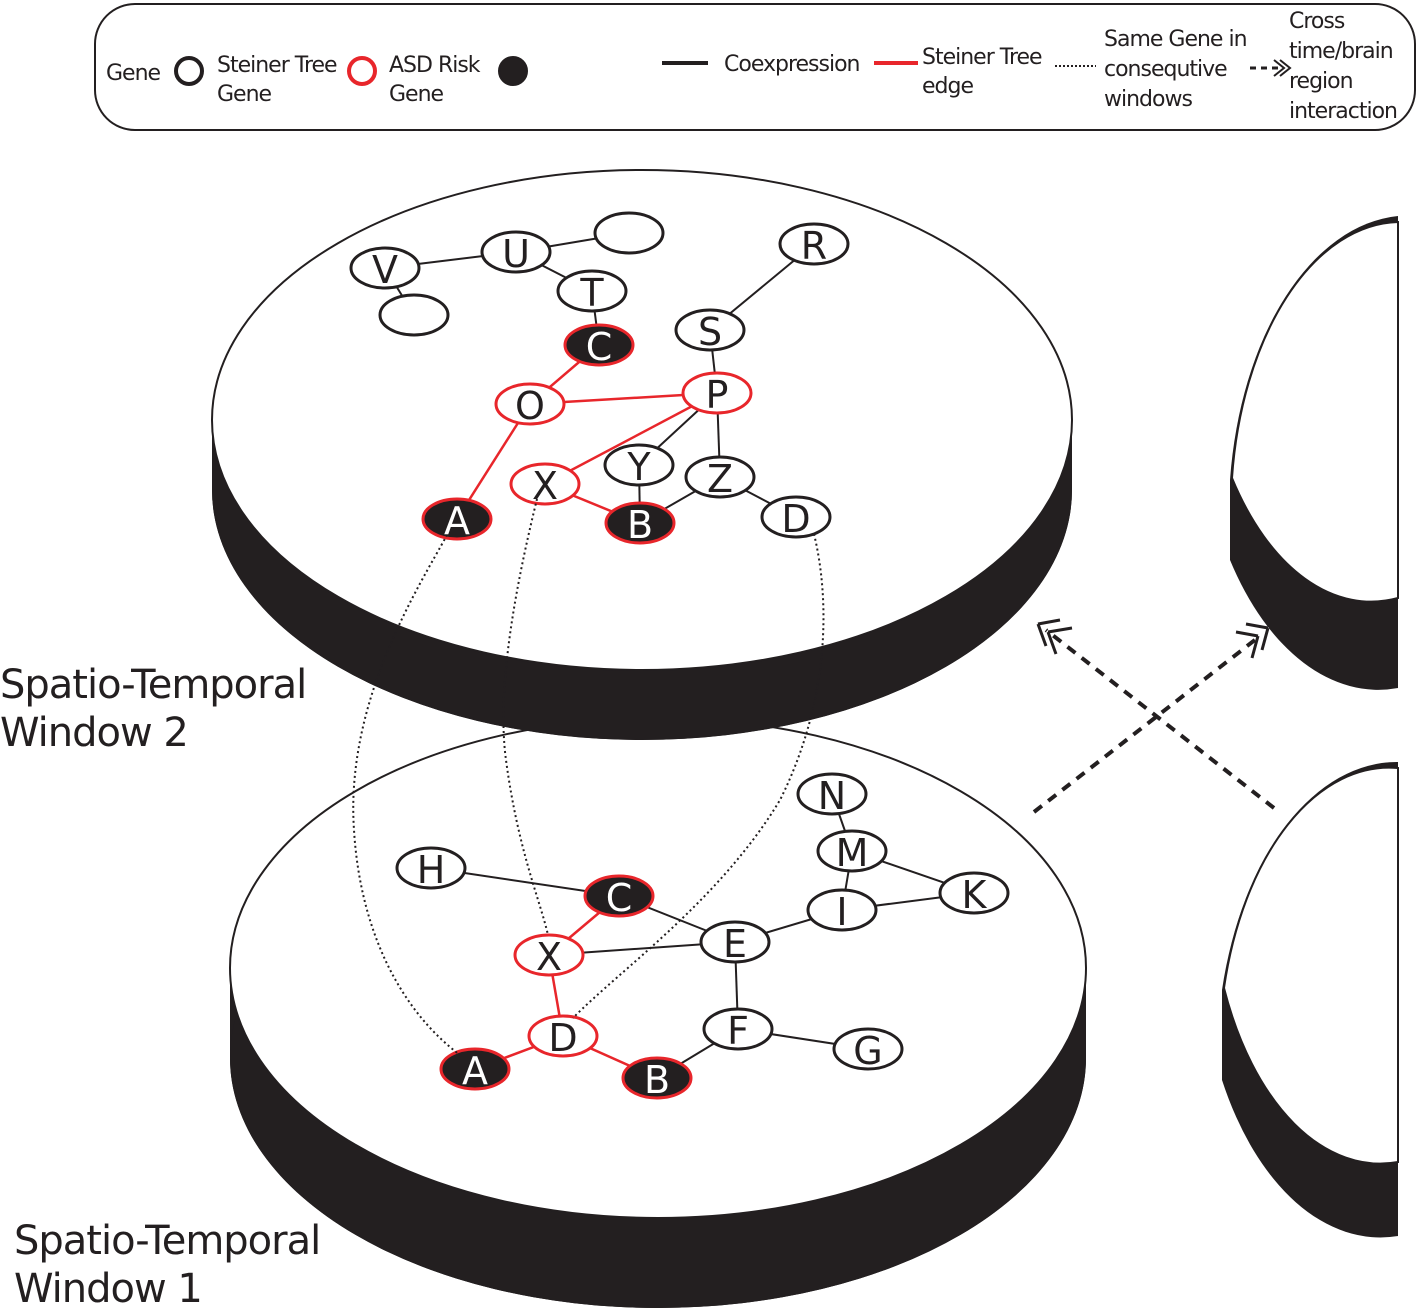 The height and width of the screenshot is (1308, 1421). What do you see at coordinates (525, 717) in the screenshot?
I see `same-gene-link-X` at bounding box center [525, 717].